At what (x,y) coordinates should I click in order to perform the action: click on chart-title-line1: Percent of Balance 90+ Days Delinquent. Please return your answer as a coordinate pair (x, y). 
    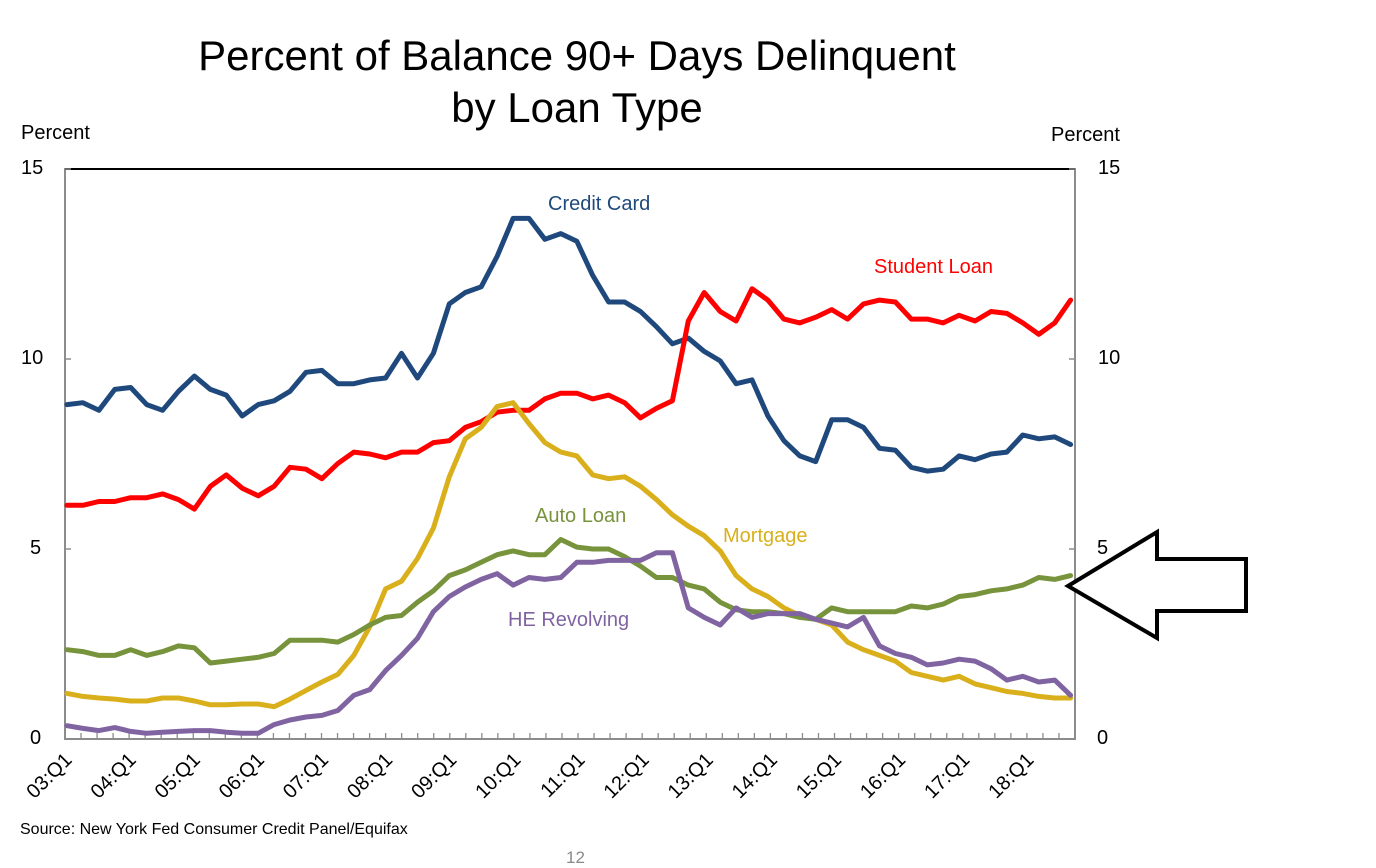
    Looking at the image, I should click on (577, 55).